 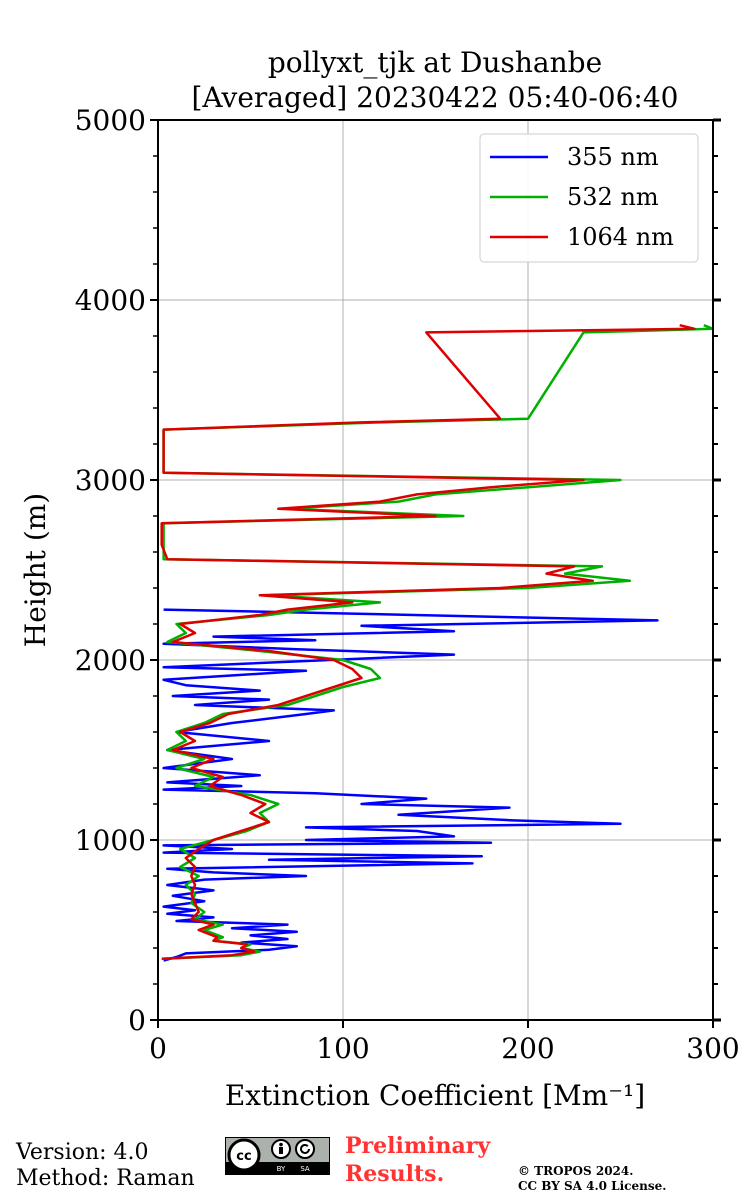 What do you see at coordinates (342, 1048) in the screenshot?
I see `x-tick-label: 100` at bounding box center [342, 1048].